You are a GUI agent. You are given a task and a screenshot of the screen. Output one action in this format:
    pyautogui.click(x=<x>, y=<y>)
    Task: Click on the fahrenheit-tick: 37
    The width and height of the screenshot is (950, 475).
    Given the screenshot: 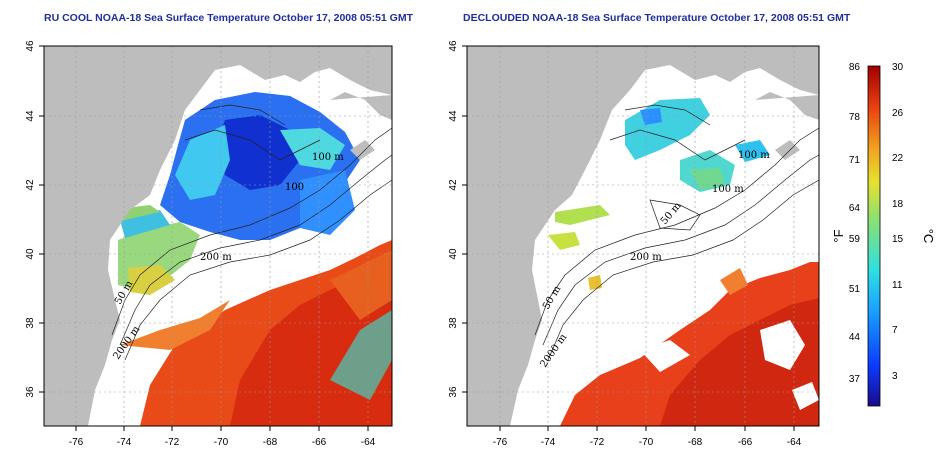 What is the action you would take?
    pyautogui.click(x=855, y=379)
    